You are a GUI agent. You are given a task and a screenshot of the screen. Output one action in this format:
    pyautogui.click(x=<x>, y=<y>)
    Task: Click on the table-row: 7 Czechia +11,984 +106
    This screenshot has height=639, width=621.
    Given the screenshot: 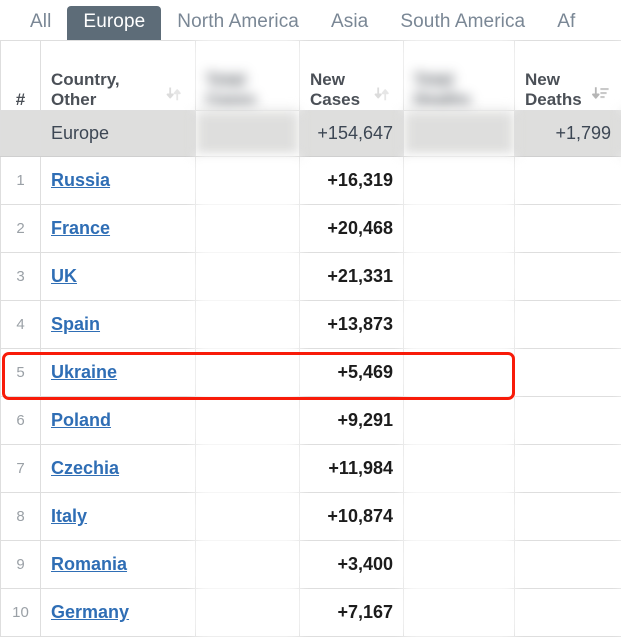 What is the action you would take?
    pyautogui.click(x=310, y=468)
    